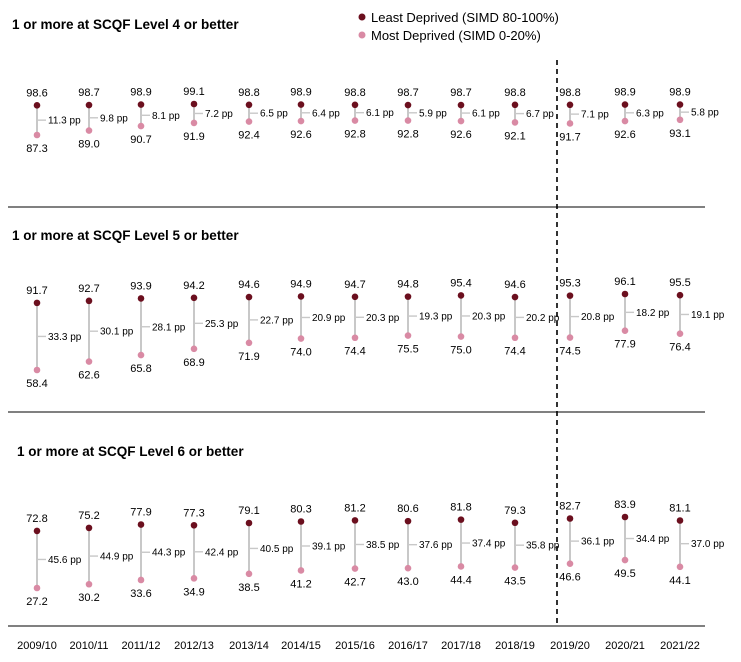 The image size is (741, 662). Describe the element at coordinates (425, 545) in the screenshot. I see `dumbbell-2016-17: 80.6 43.0 37.6 pp` at that location.